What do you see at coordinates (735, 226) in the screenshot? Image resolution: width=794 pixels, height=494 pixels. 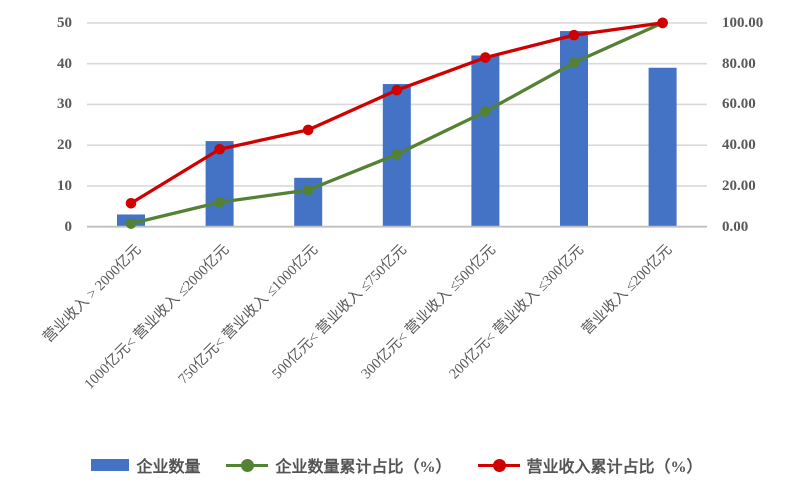 I see `right-axis-tick-label: 0.00` at bounding box center [735, 226].